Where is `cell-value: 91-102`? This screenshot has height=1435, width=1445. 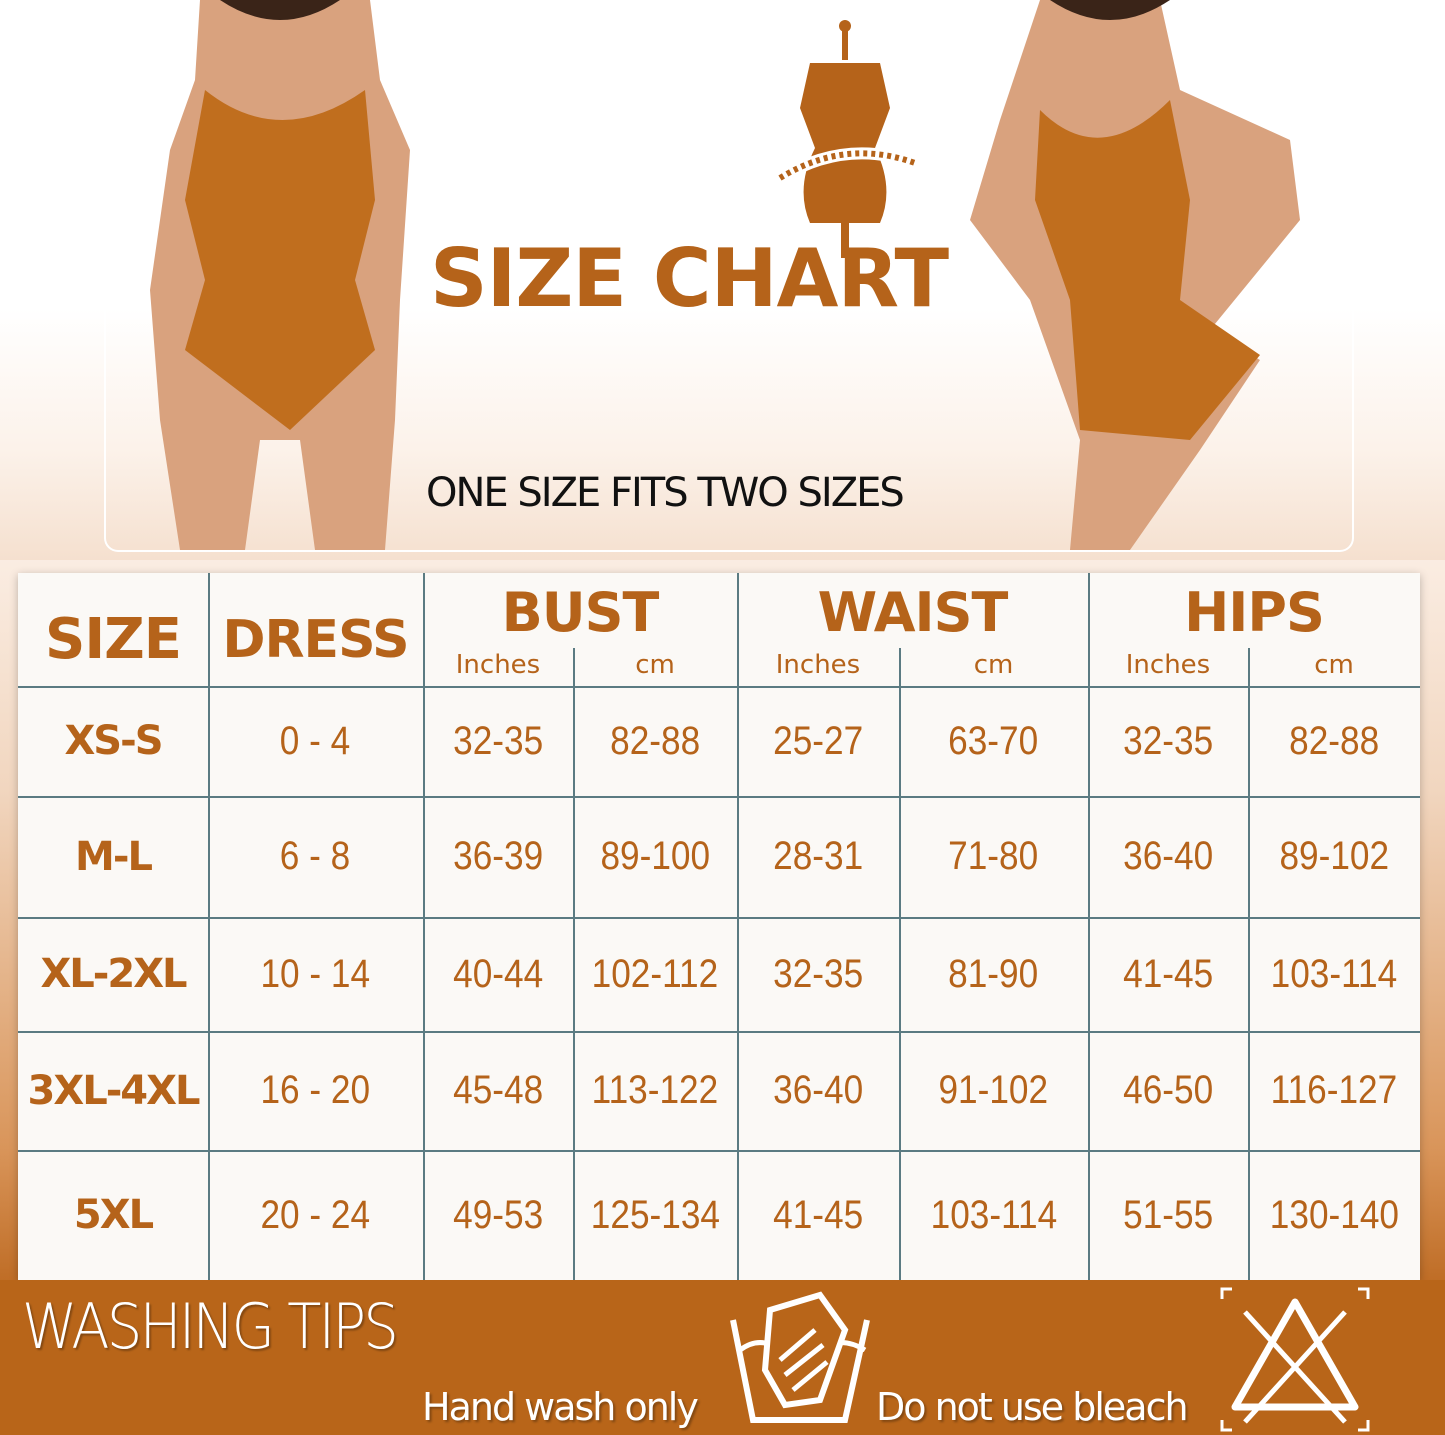
cell-value: 91-102 is located at coordinates (993, 1090).